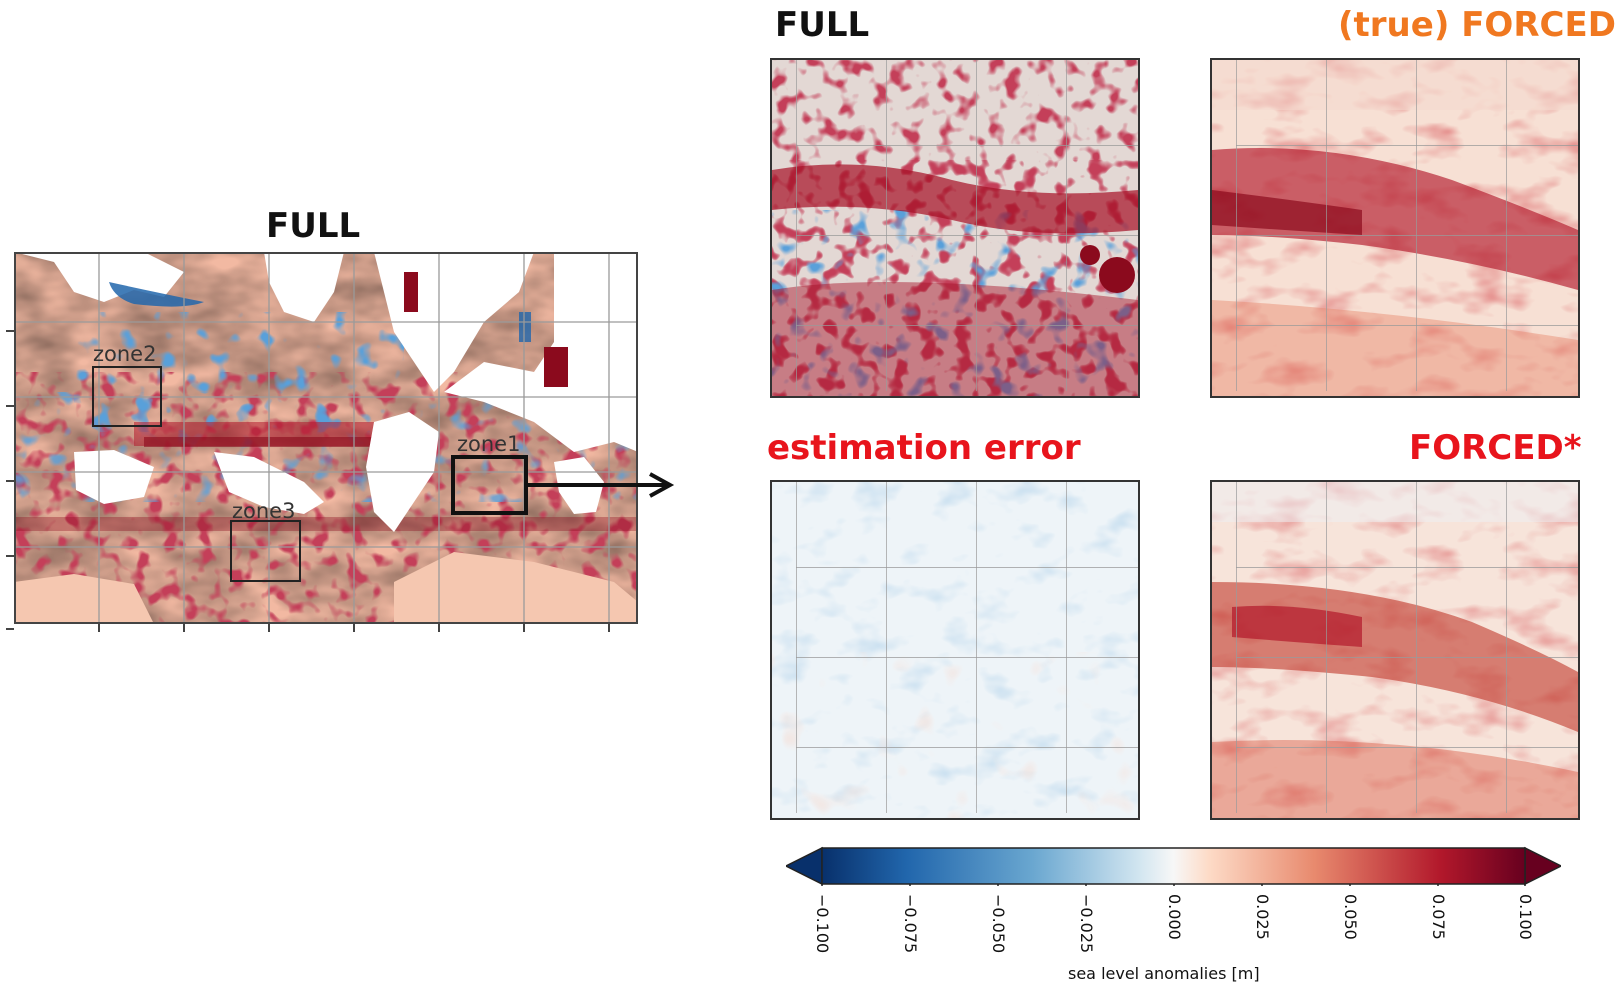 This screenshot has width=1620, height=987. What do you see at coordinates (1350, 917) in the screenshot?
I see `colorbar-tick-label: 0.050` at bounding box center [1350, 917].